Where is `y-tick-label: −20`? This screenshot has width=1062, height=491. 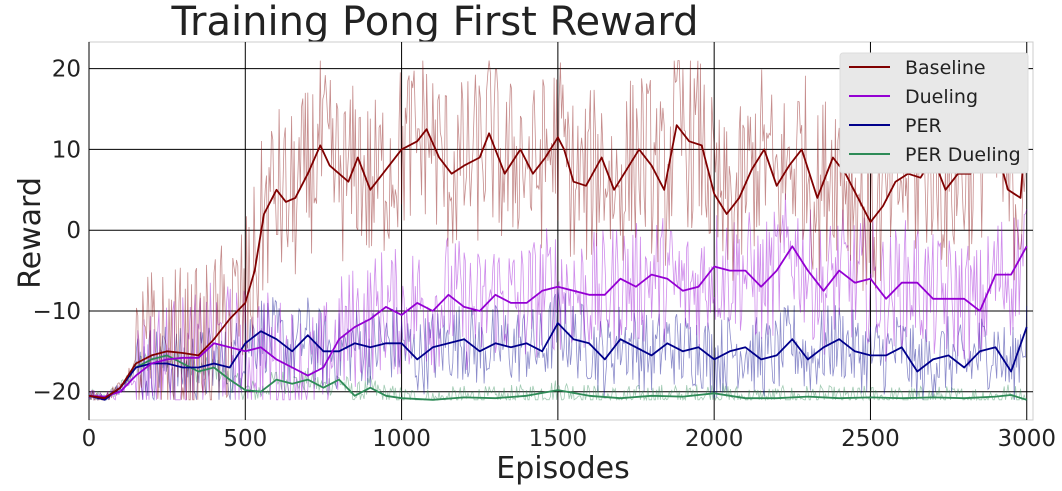 y-tick-label: −20 is located at coordinates (56, 393).